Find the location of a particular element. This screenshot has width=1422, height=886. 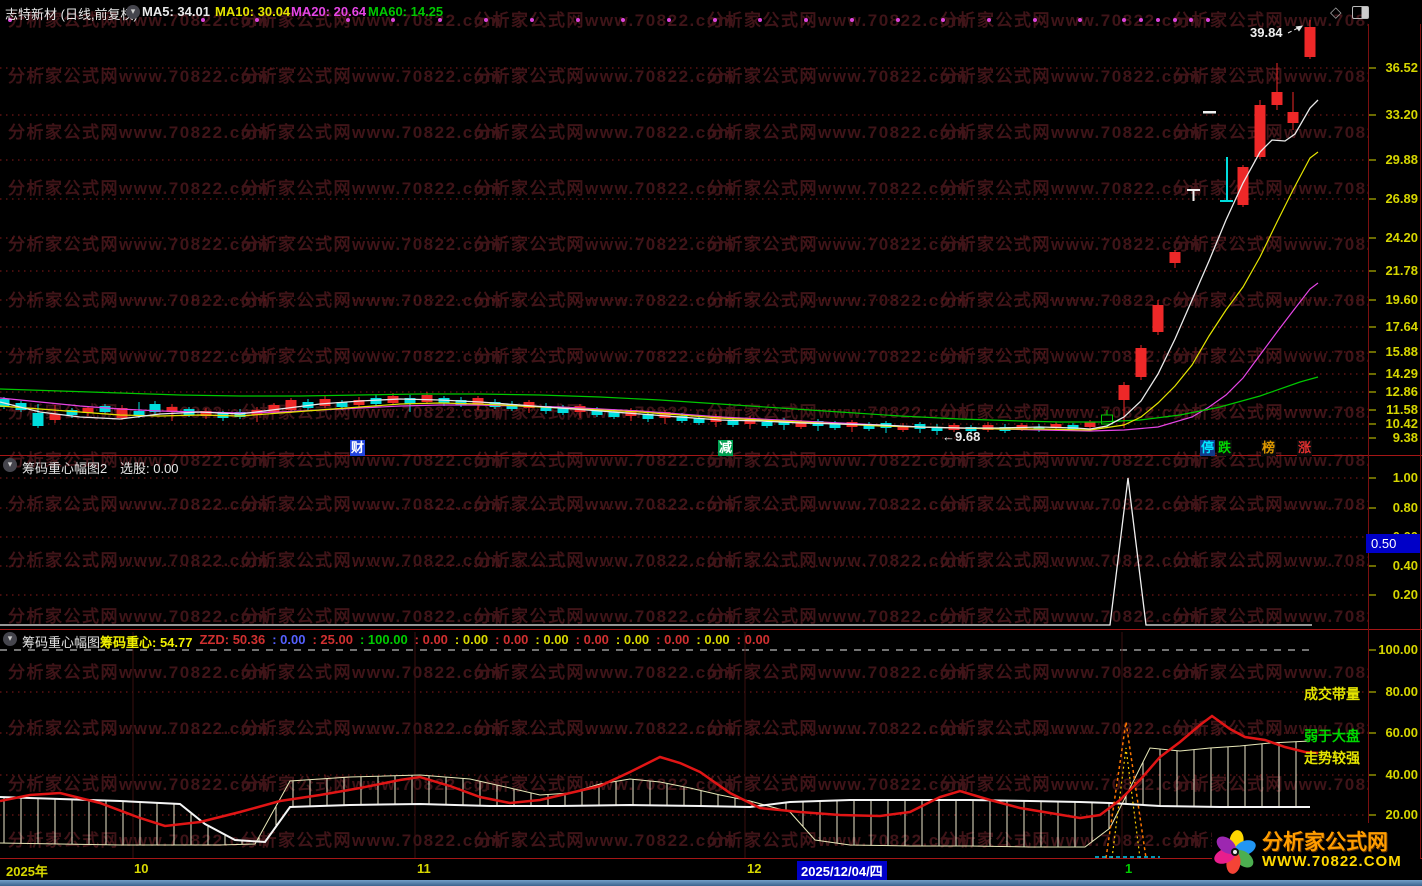

axis-label: 36.52 is located at coordinates (1401, 67).